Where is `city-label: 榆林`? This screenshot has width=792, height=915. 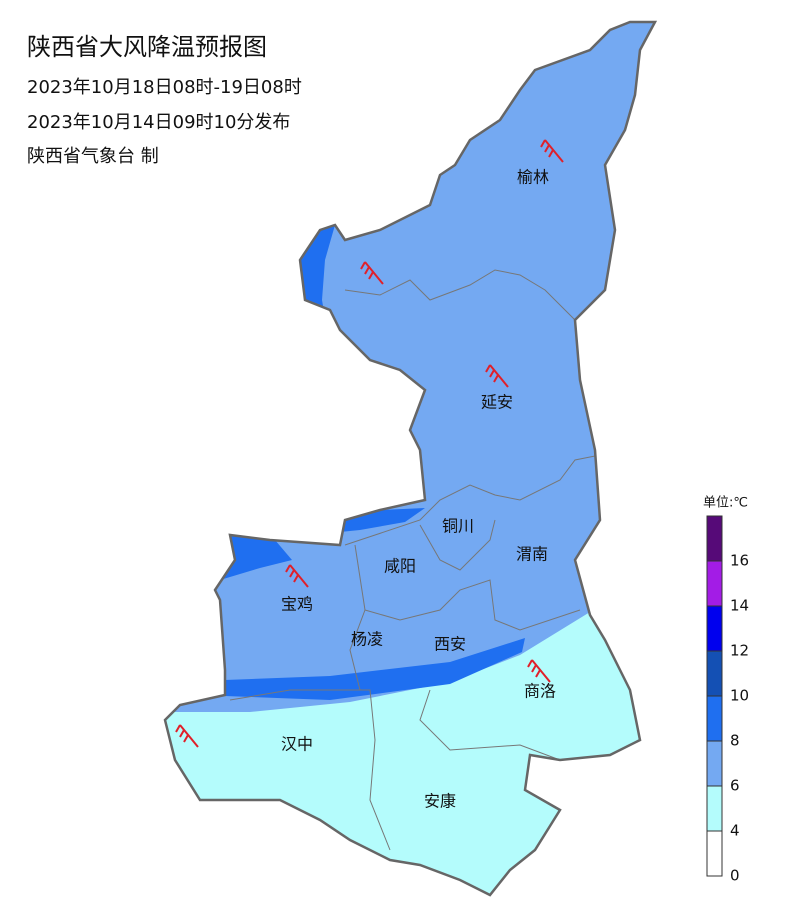 city-label: 榆林 is located at coordinates (533, 177).